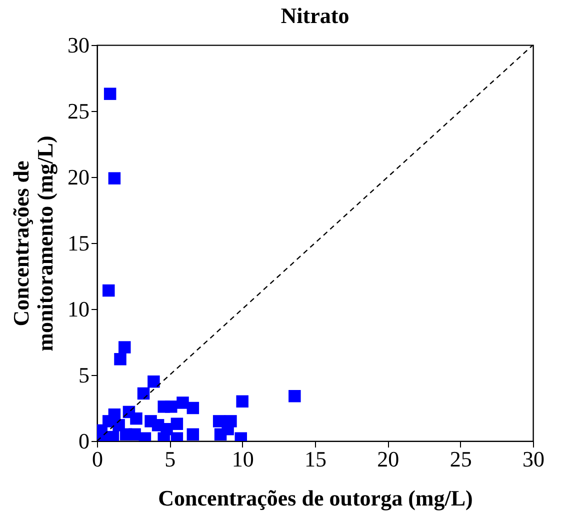 Image resolution: width=563 pixels, height=522 pixels. I want to click on y-tick-label: 0, so click(84, 441).